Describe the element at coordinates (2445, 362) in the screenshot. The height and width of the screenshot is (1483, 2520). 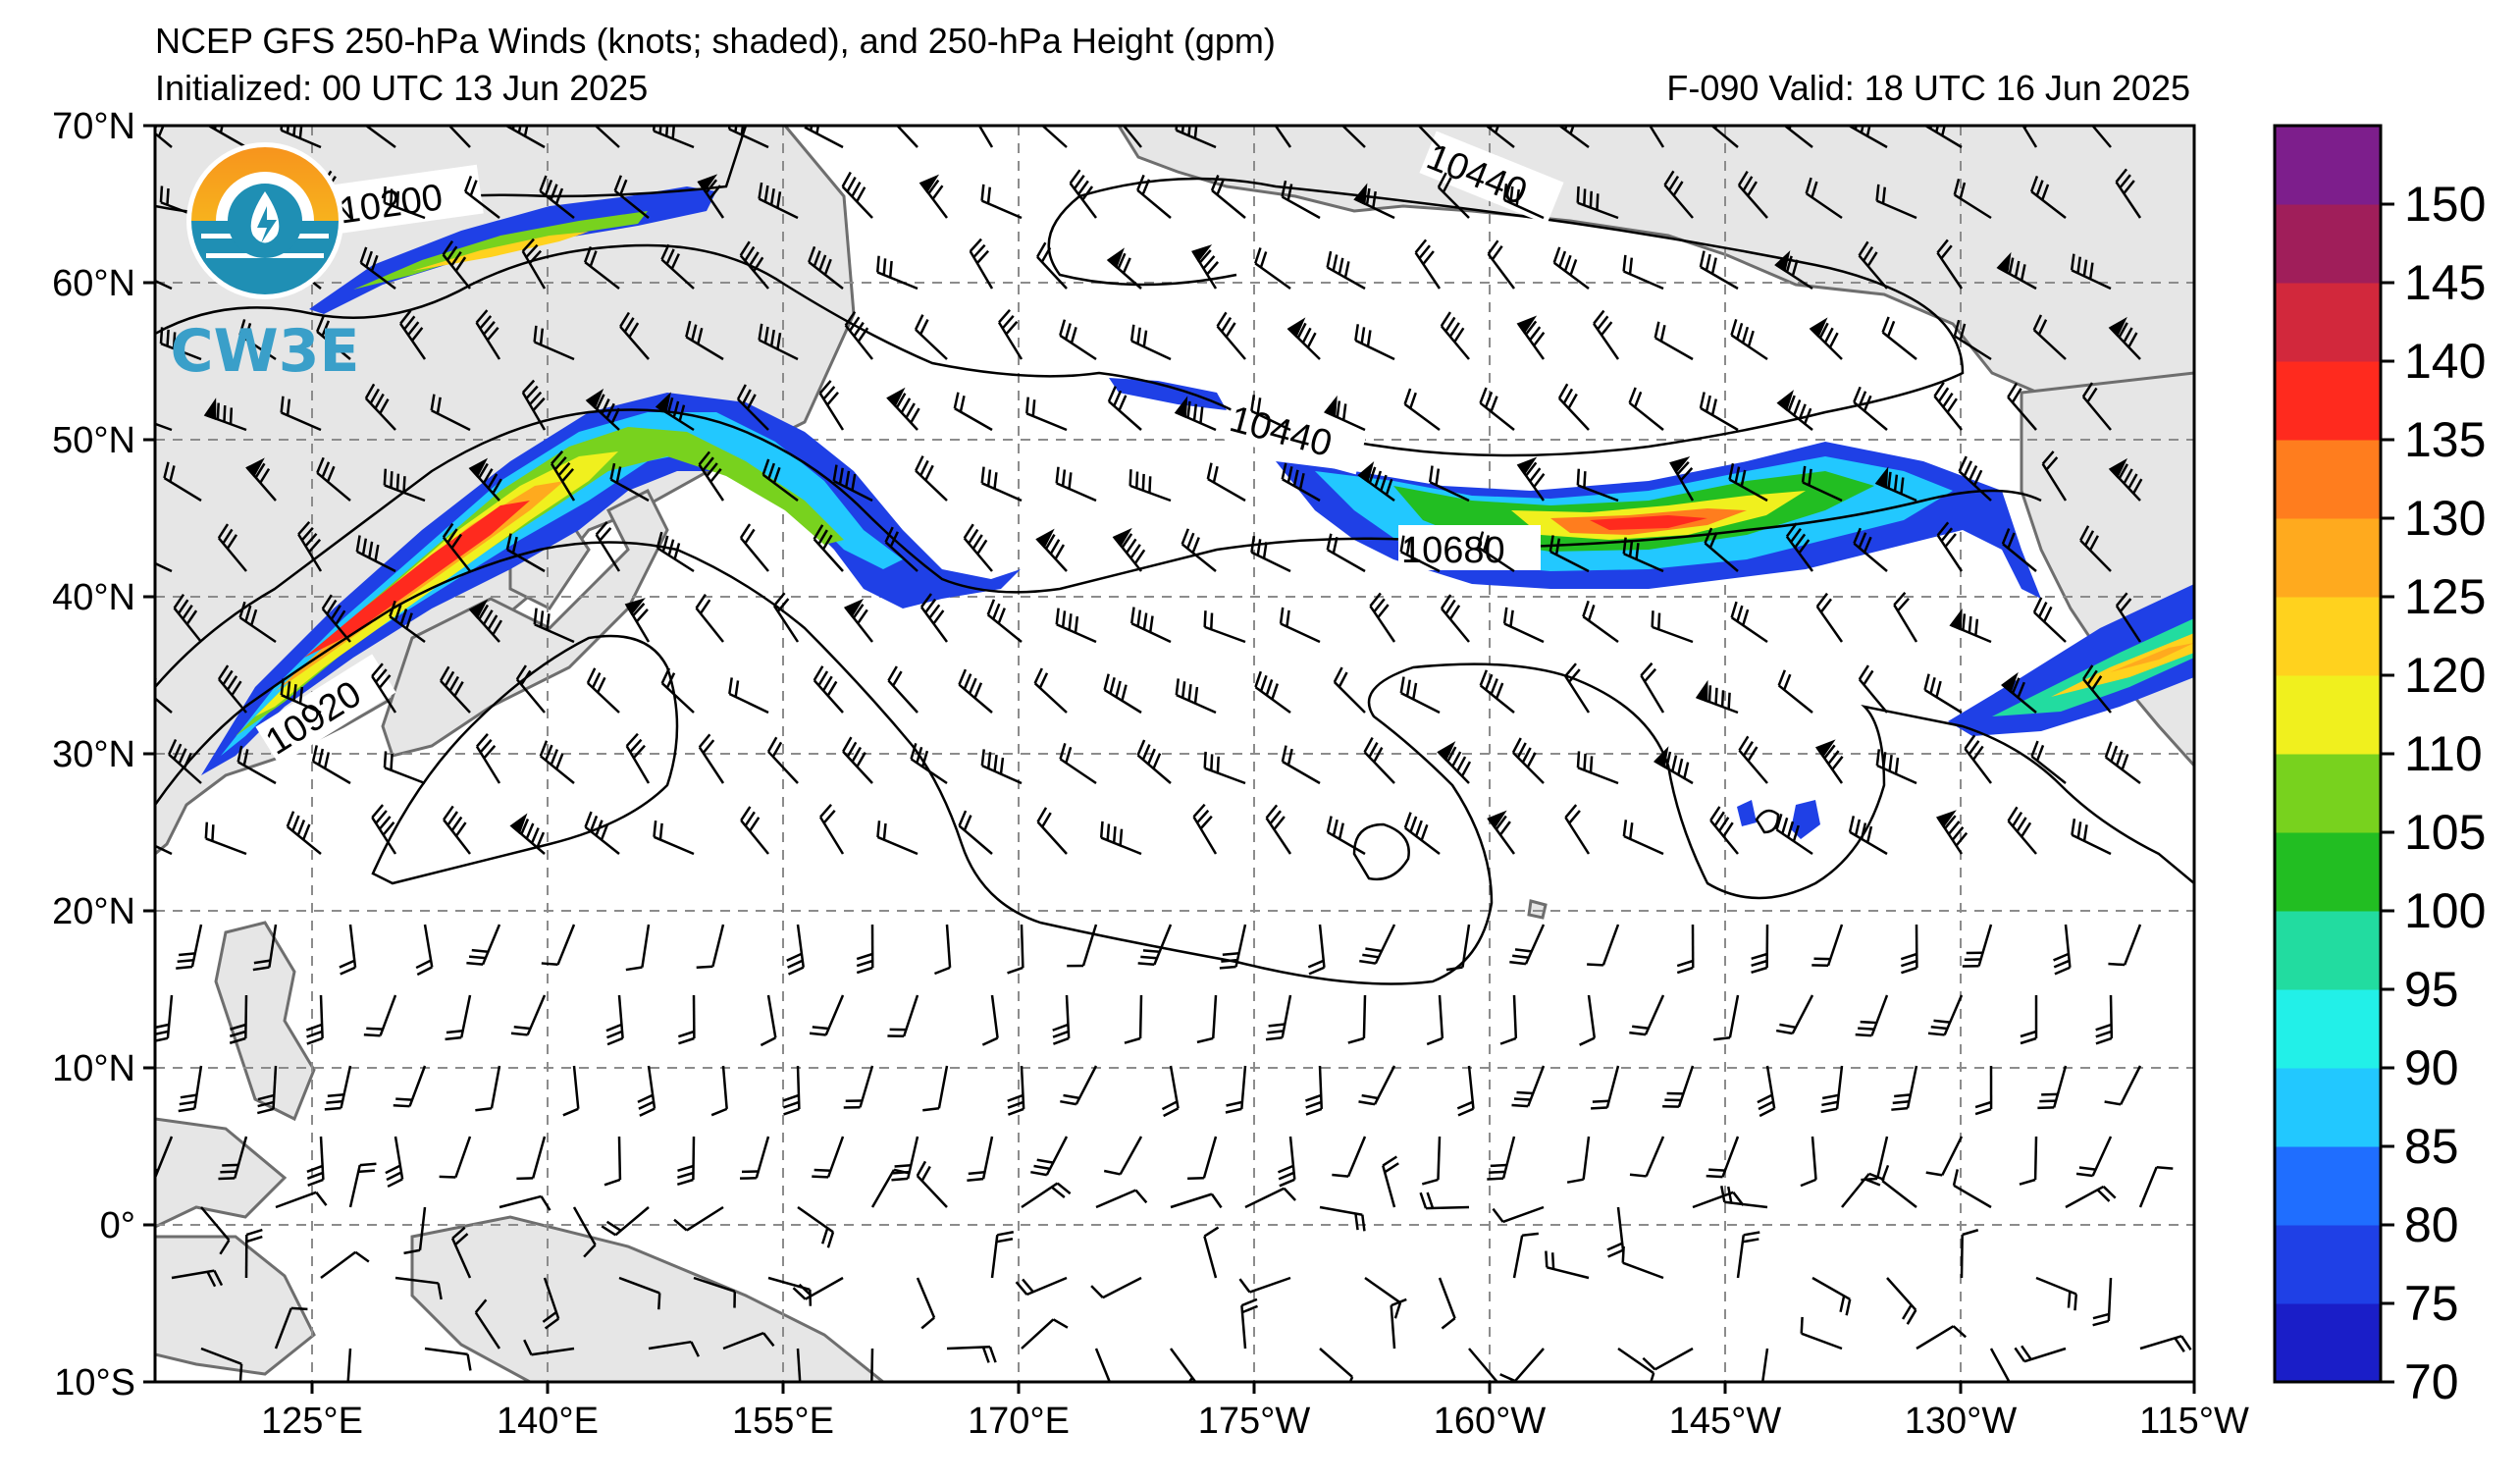
I see `colorbar-tick-label: 140` at that location.